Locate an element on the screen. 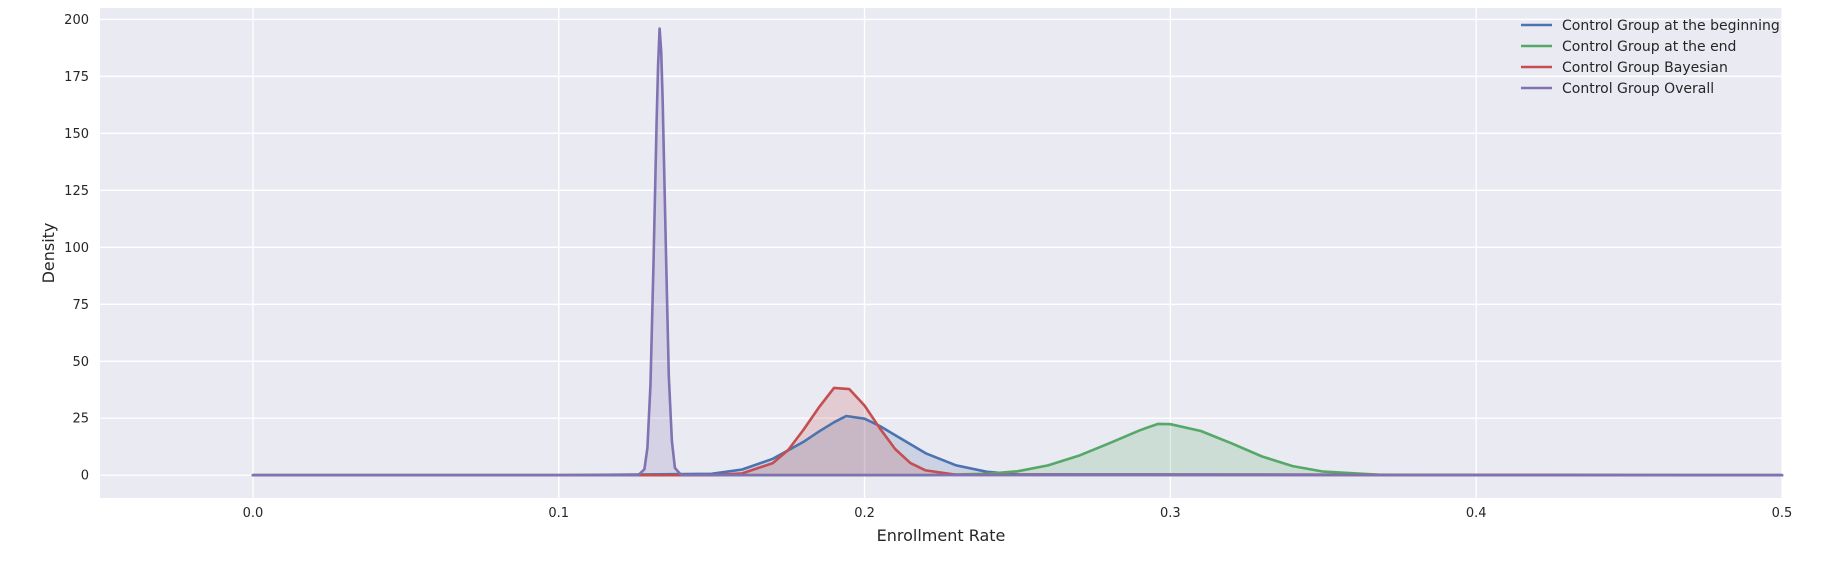 This screenshot has height=566, width=1824. x-tick-label: 0.4 is located at coordinates (1476, 513).